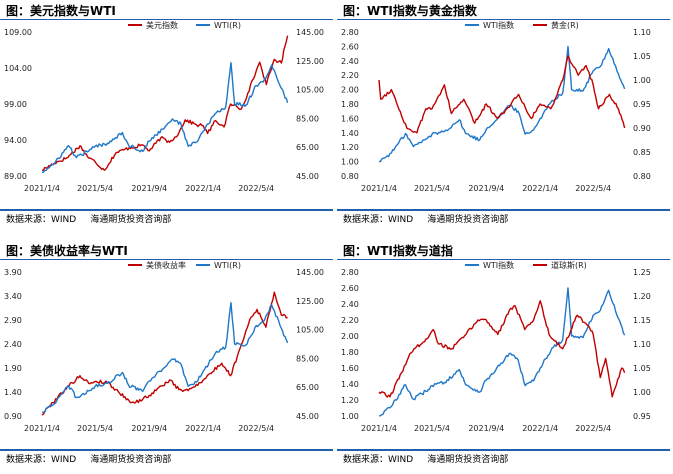 The image size is (673, 474). I want to click on chart-title: 图：美元指数与WTI, so click(61, 11).